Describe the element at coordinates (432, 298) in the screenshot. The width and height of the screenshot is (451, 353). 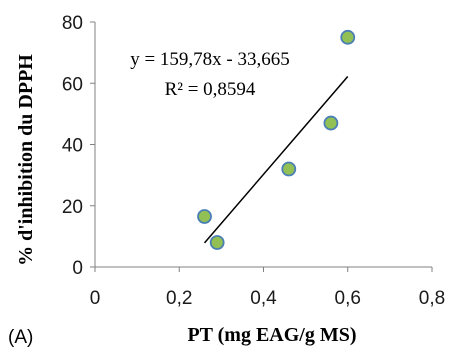
I see `x-tick-label: 0,8` at that location.